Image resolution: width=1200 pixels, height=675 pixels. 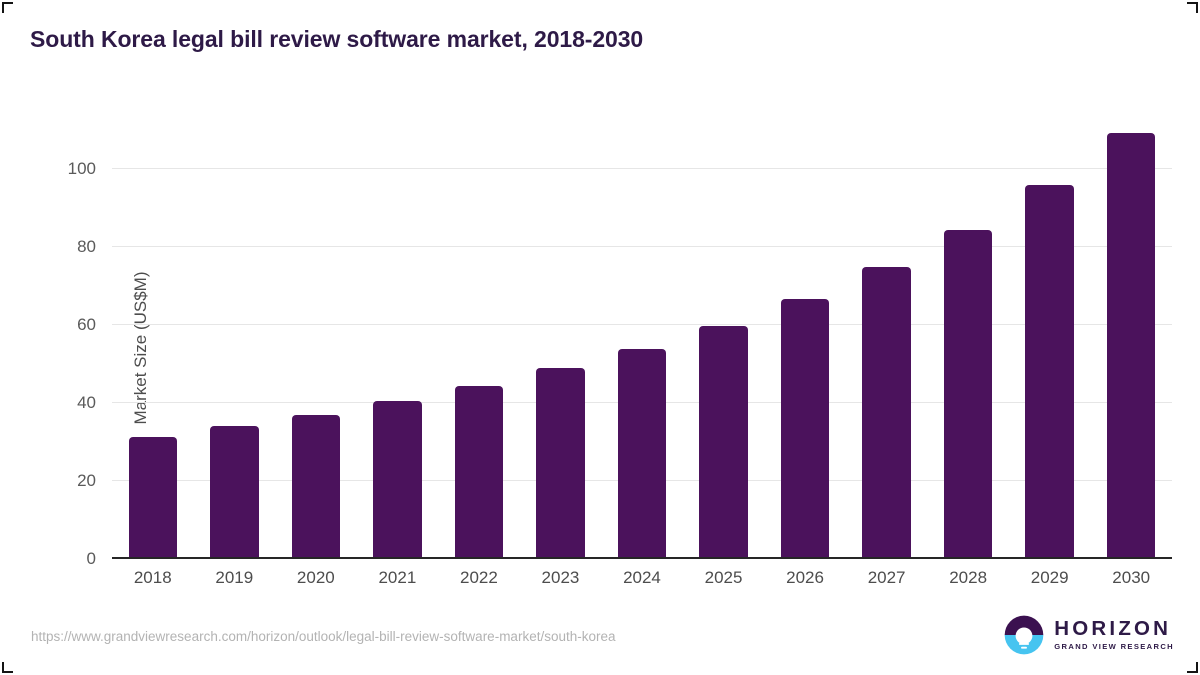 What do you see at coordinates (805, 577) in the screenshot?
I see `x-axis-tick-label: 2026` at bounding box center [805, 577].